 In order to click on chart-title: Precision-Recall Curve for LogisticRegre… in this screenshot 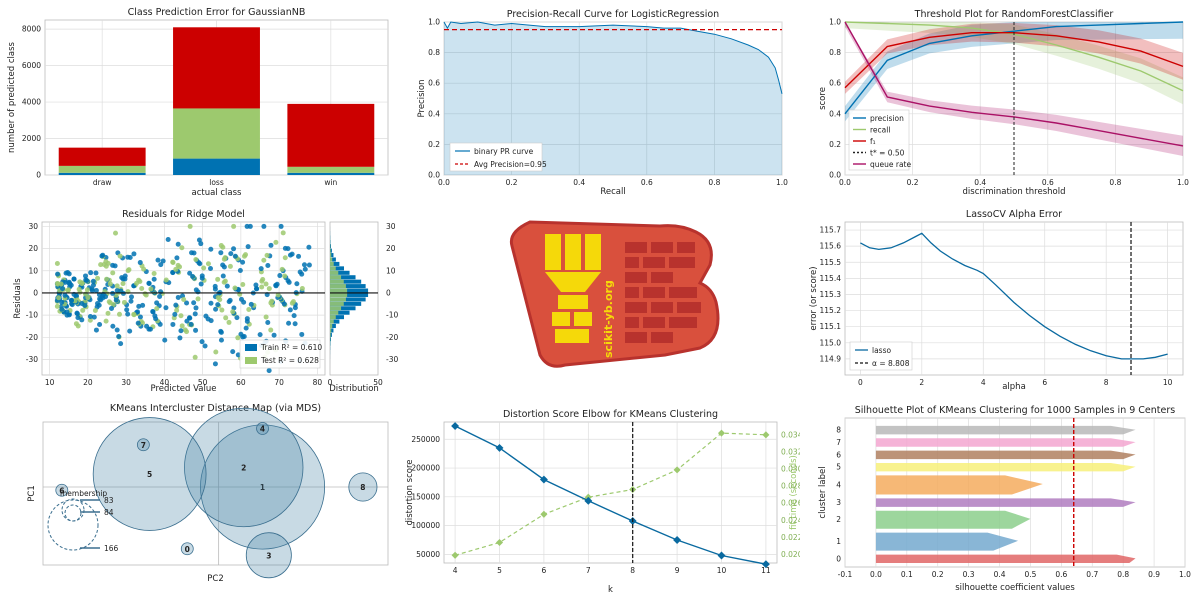, I will do `click(613, 14)`.